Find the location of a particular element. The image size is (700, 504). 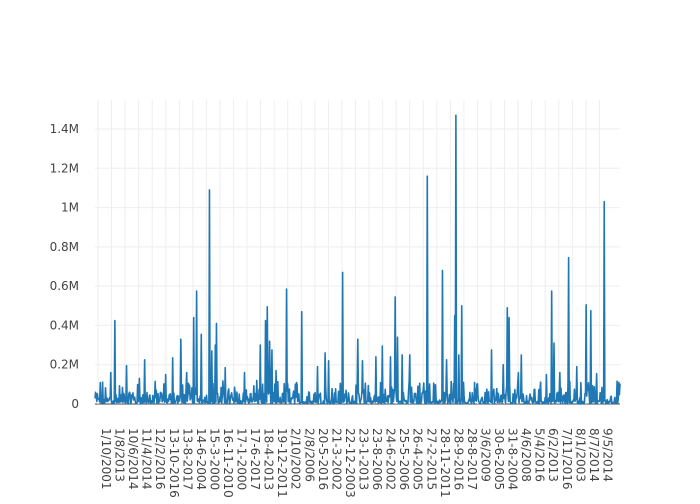

x-tick-label: 15-3-2000 is located at coordinates (214, 459).